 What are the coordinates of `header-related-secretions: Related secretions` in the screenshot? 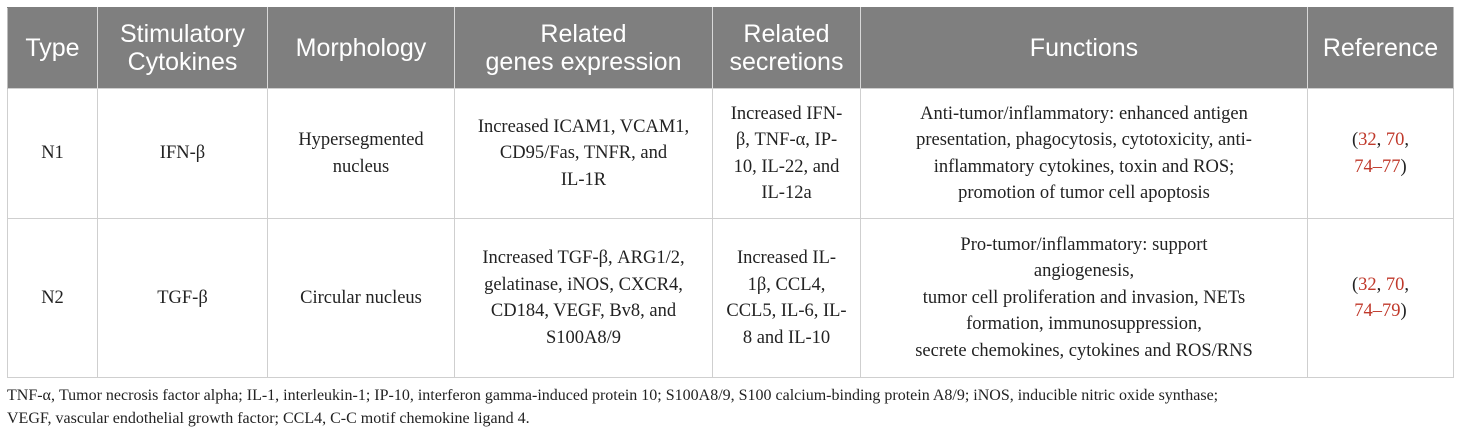 It's located at (786, 48).